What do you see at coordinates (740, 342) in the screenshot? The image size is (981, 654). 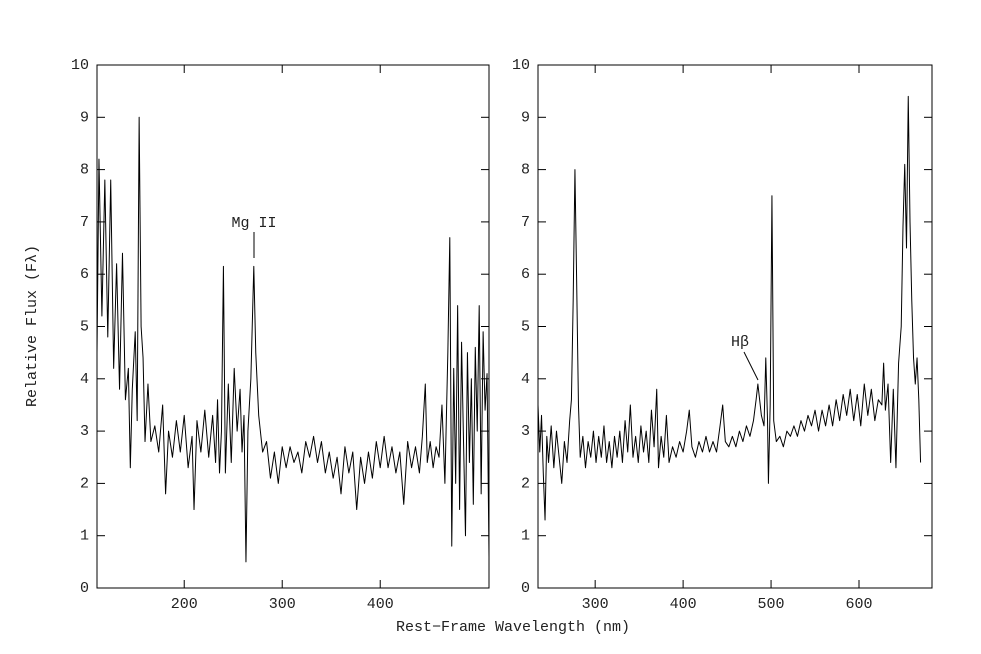 I see `line-annotation: Hβ` at bounding box center [740, 342].